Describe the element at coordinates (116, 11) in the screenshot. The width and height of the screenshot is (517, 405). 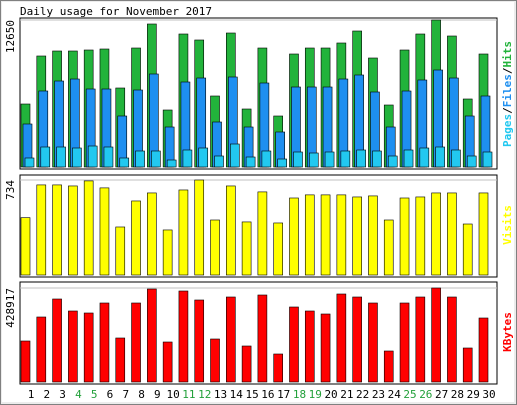
I see `chart-title: Daily usage for November 2017` at that location.